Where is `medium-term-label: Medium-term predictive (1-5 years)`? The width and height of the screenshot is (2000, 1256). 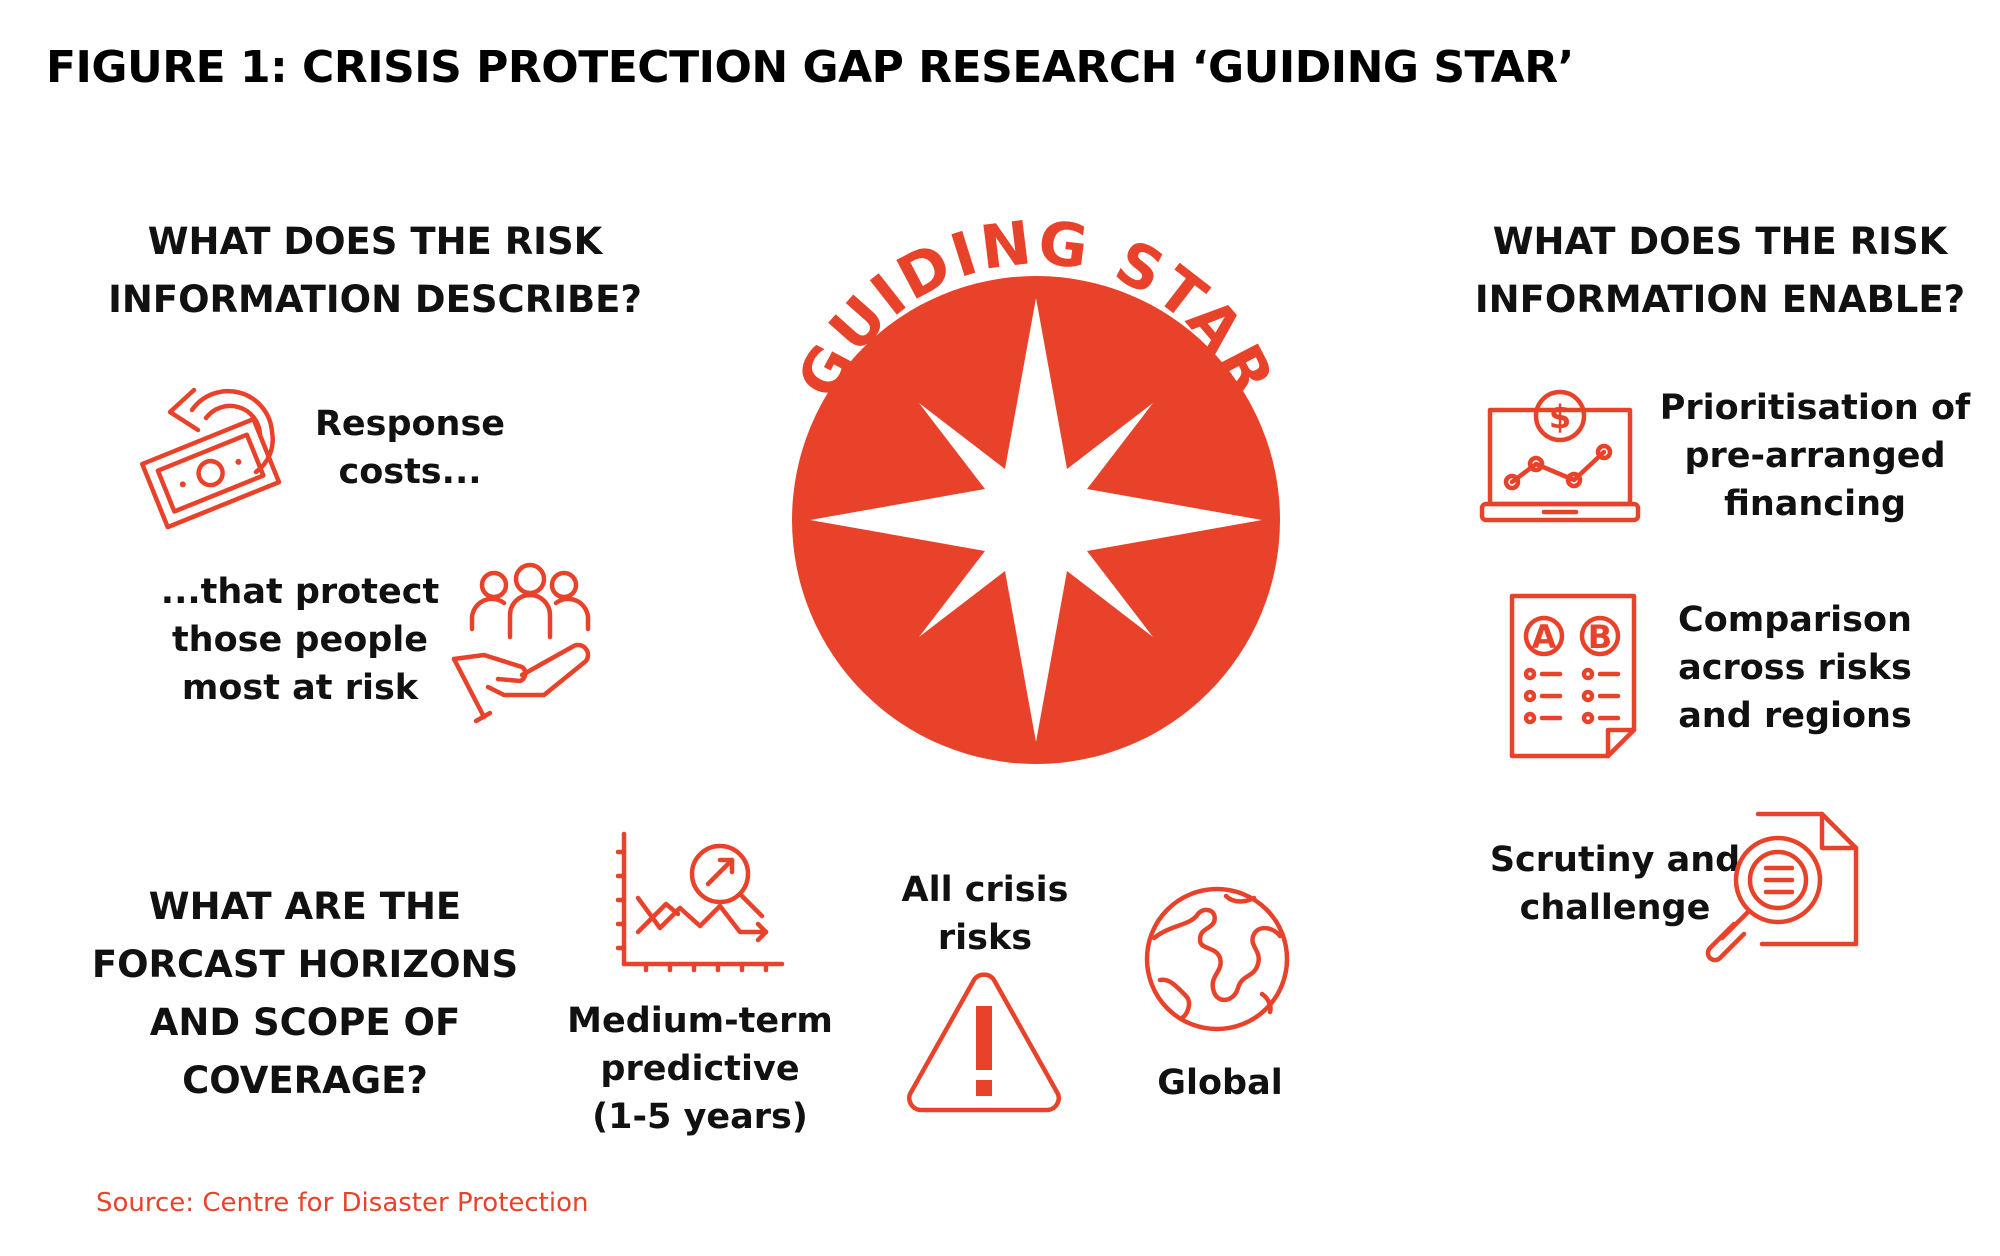 medium-term-label: Medium-term predictive (1-5 years) is located at coordinates (700, 1069).